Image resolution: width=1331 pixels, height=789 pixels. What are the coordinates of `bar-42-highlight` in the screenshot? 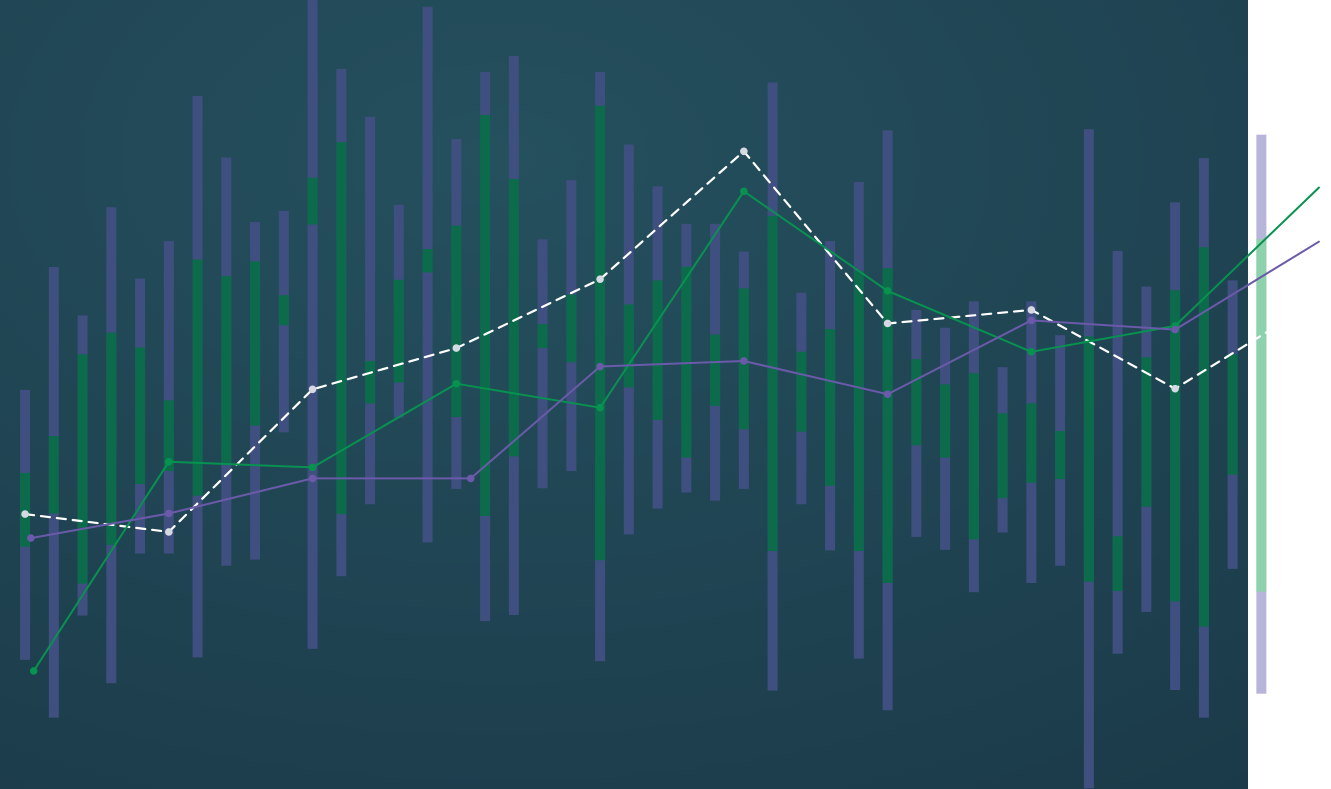 It's located at (1203, 437).